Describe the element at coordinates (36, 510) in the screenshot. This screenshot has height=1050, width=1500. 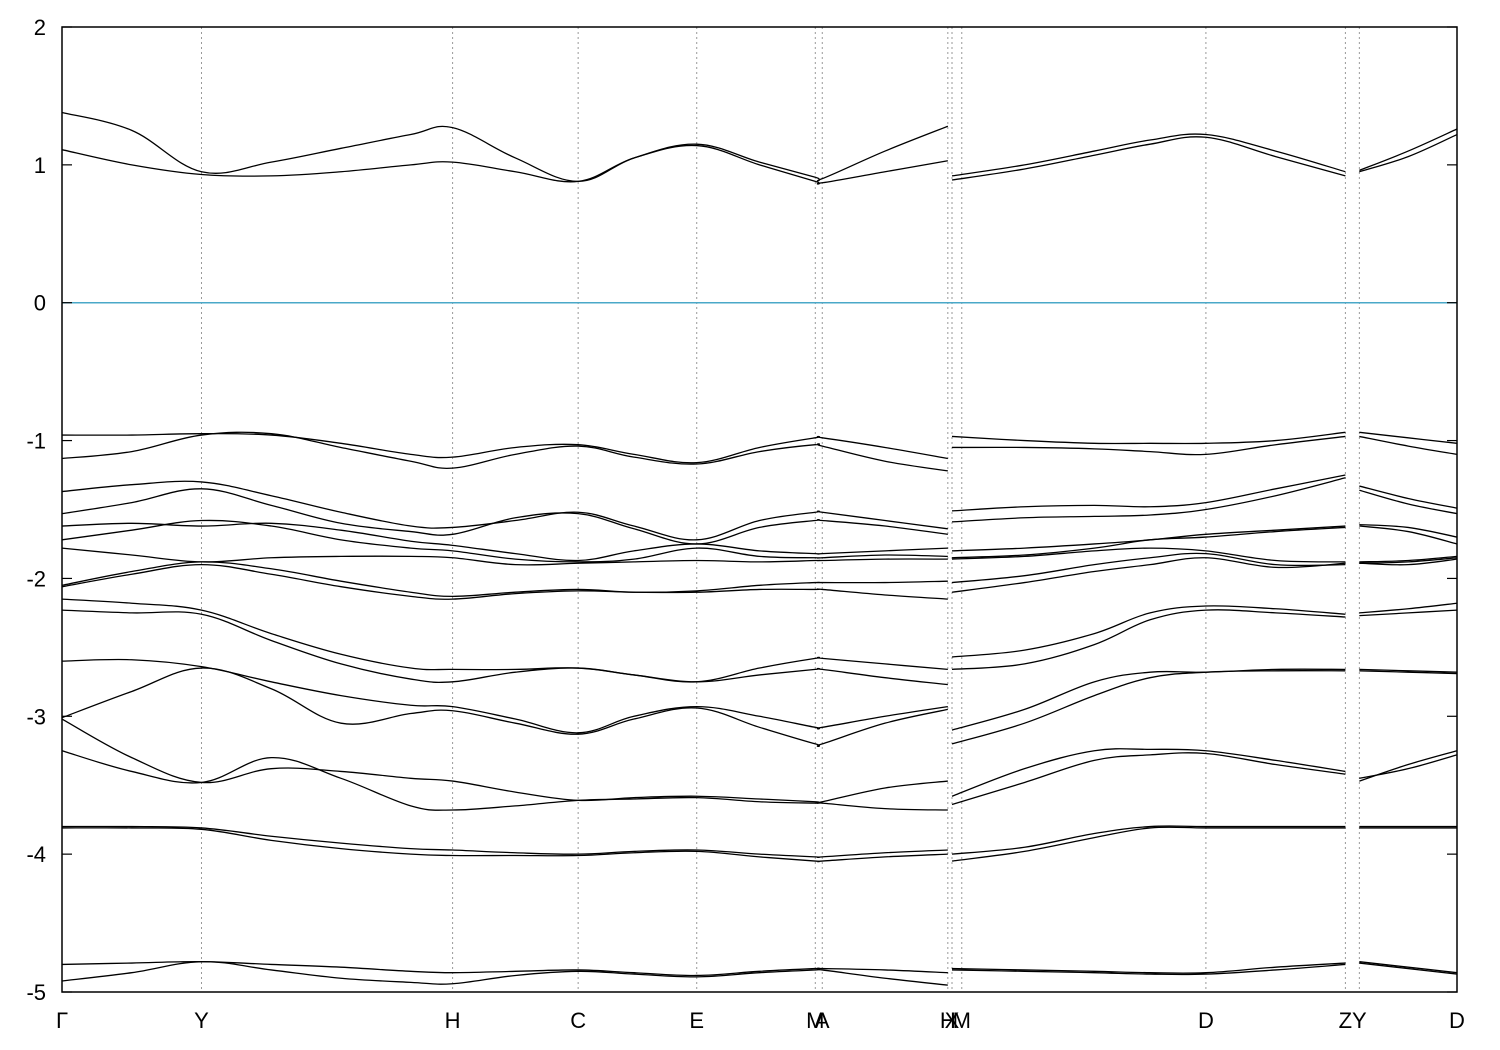
I see `y-tick-labels: -5 -4 -3 -2 -1 0 1 2` at that location.